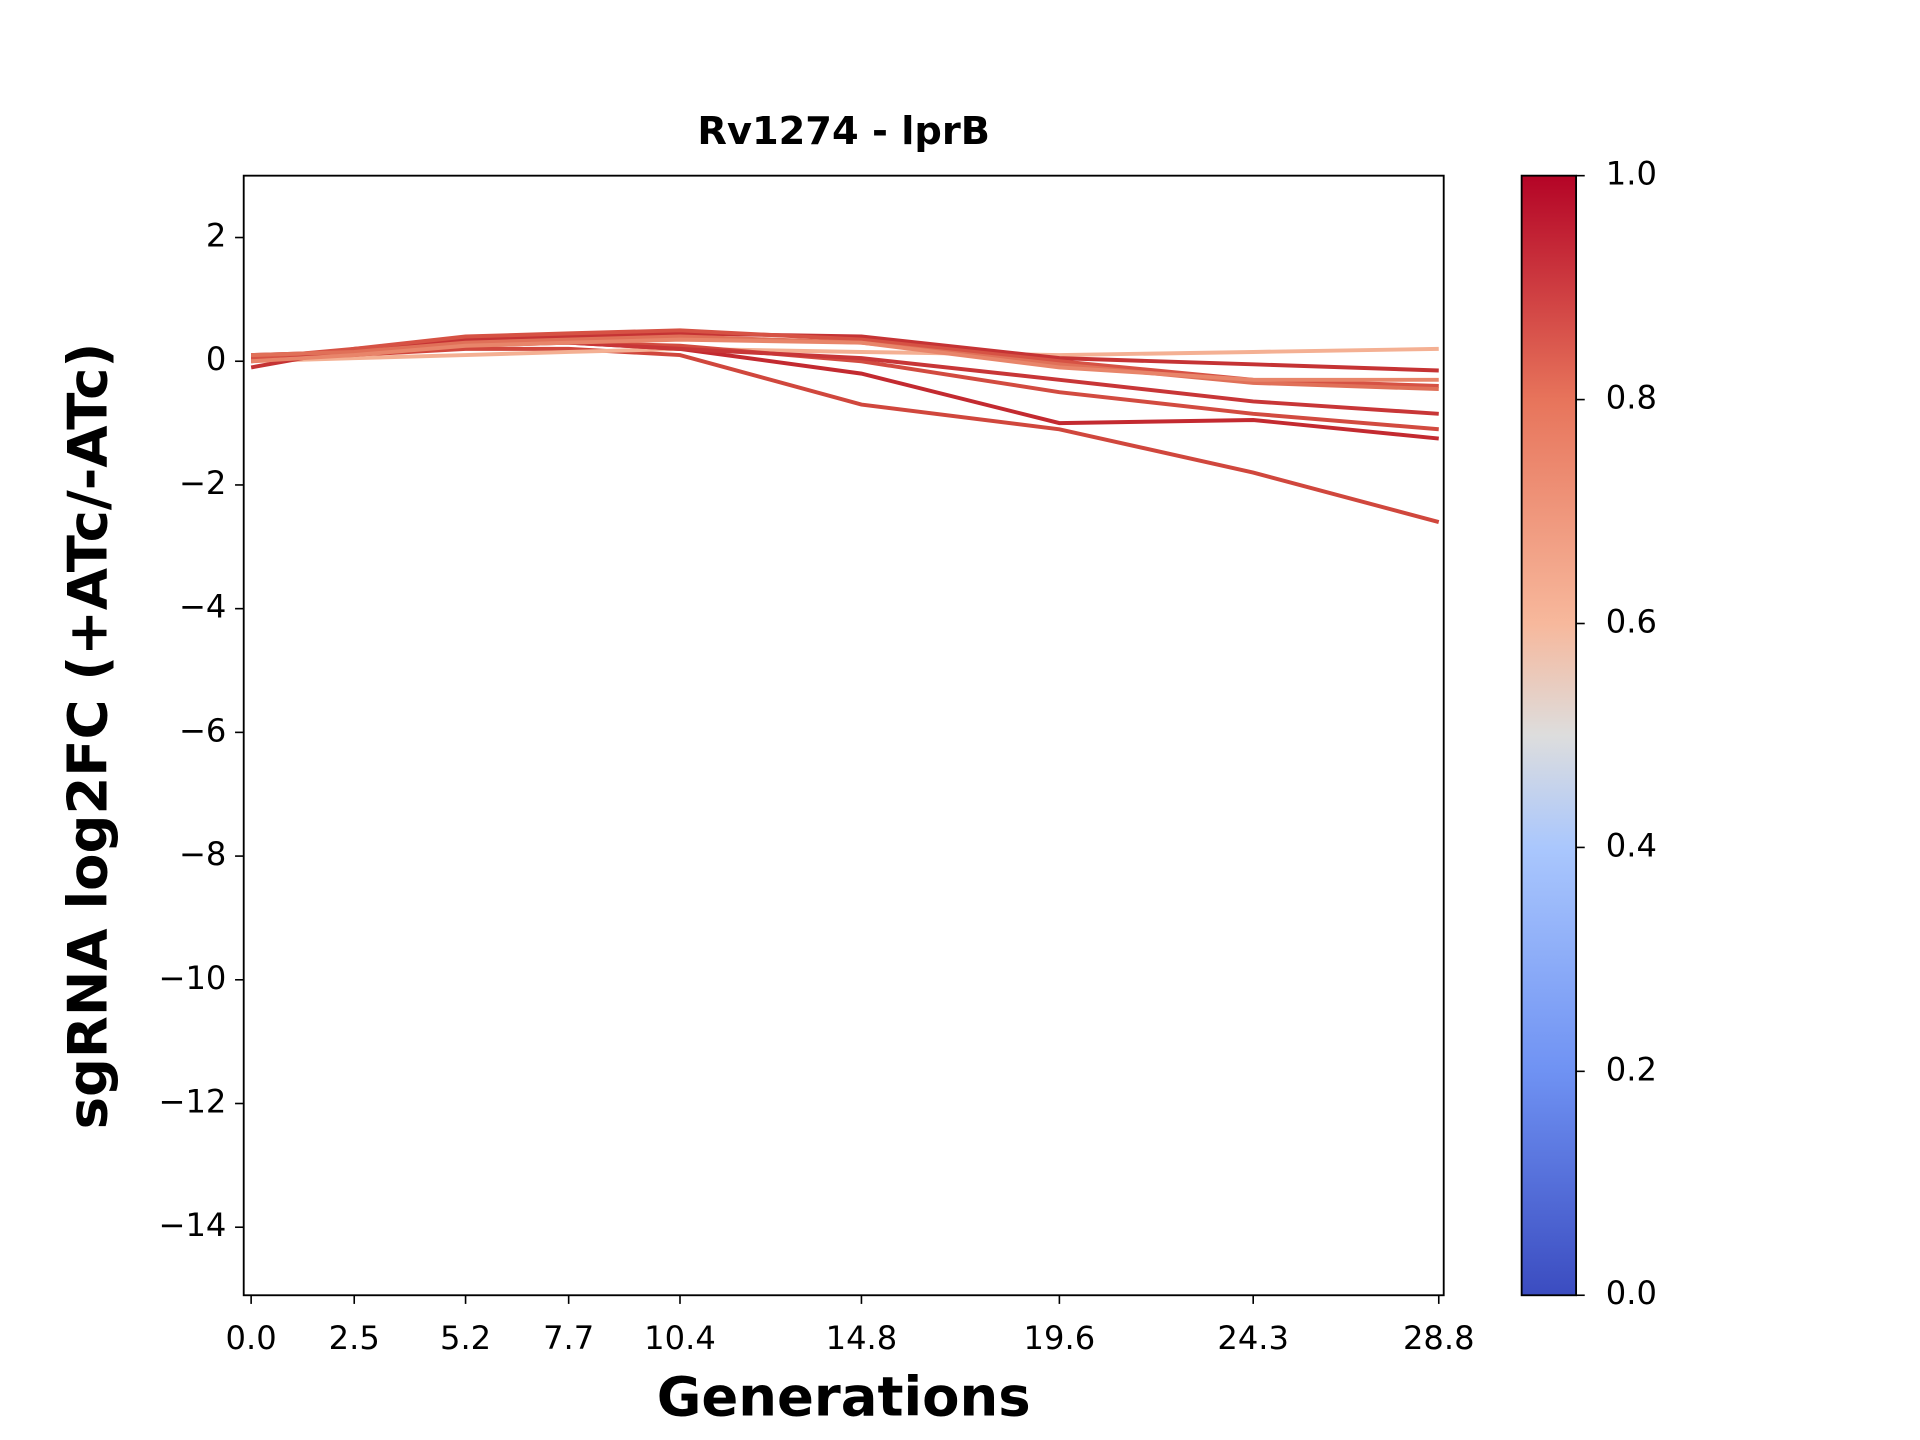  Describe the element at coordinates (1439, 1338) in the screenshot. I see `x-tick-label: 28.8` at that location.